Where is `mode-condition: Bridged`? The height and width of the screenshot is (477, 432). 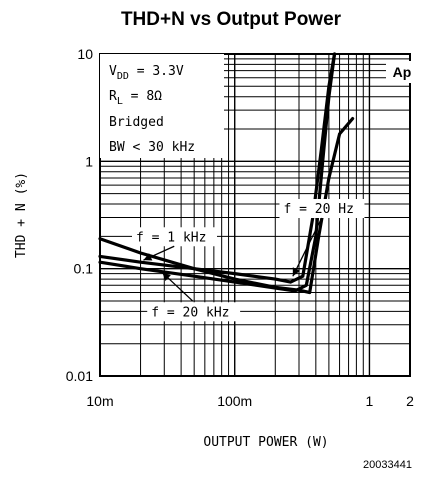 mode-condition: Bridged is located at coordinates (136, 122).